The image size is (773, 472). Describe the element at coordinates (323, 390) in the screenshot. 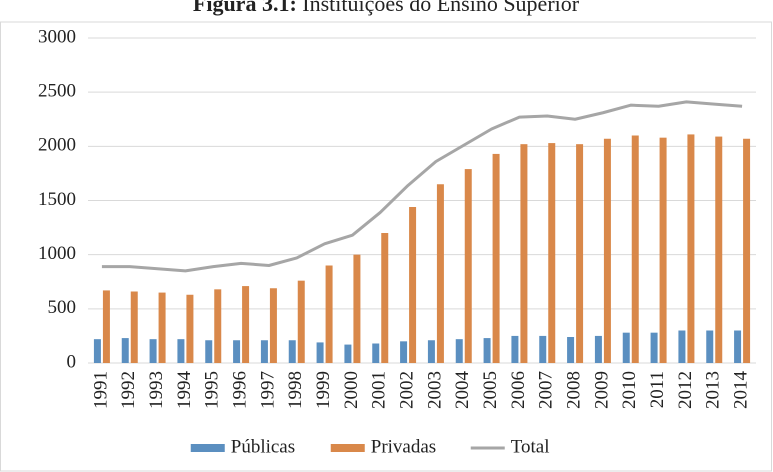

I see `x-tick-label: 1999` at that location.